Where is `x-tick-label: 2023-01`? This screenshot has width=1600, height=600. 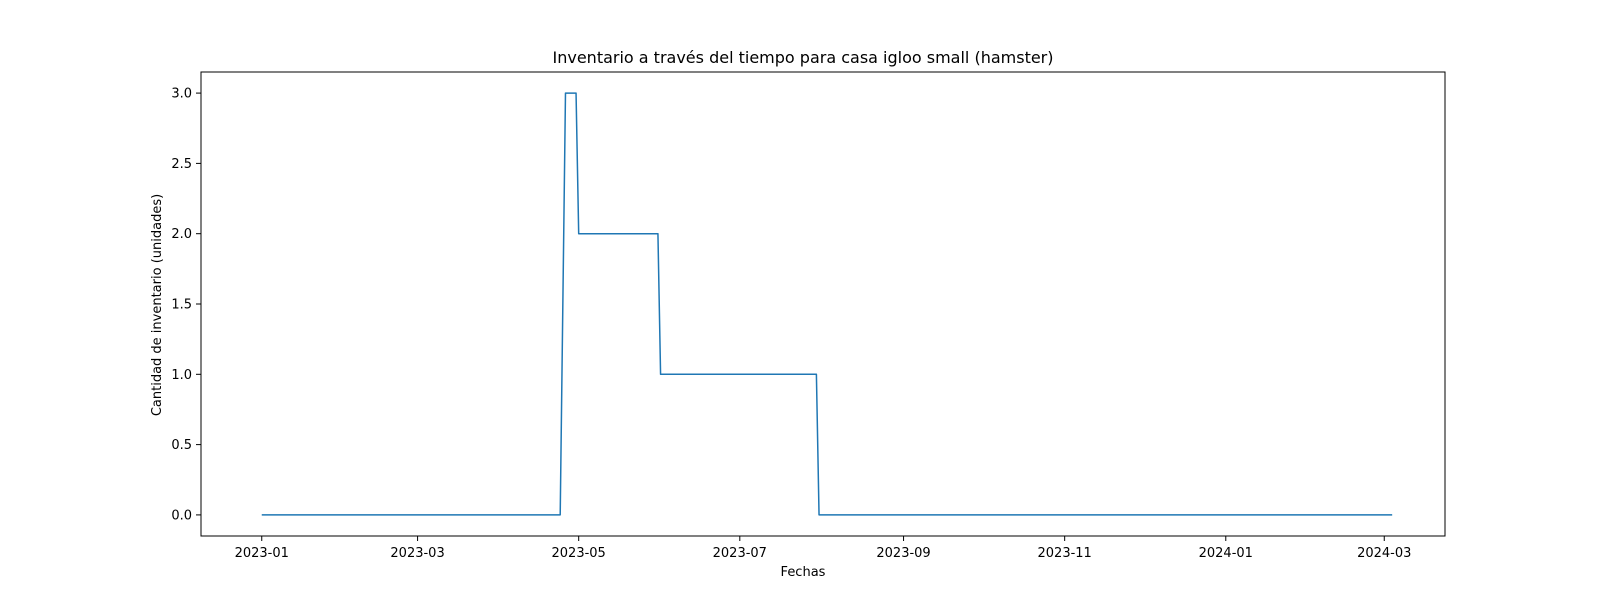 x-tick-label: 2023-01 is located at coordinates (262, 553).